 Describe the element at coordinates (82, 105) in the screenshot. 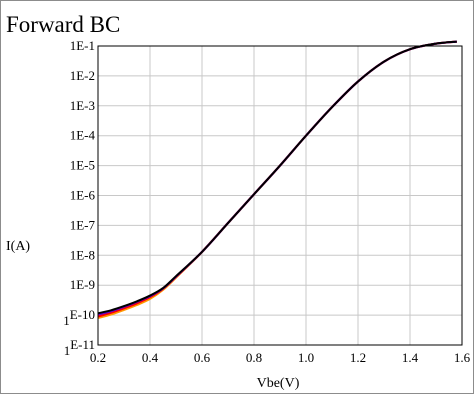

I see `y-tick-label: 1E-3` at that location.